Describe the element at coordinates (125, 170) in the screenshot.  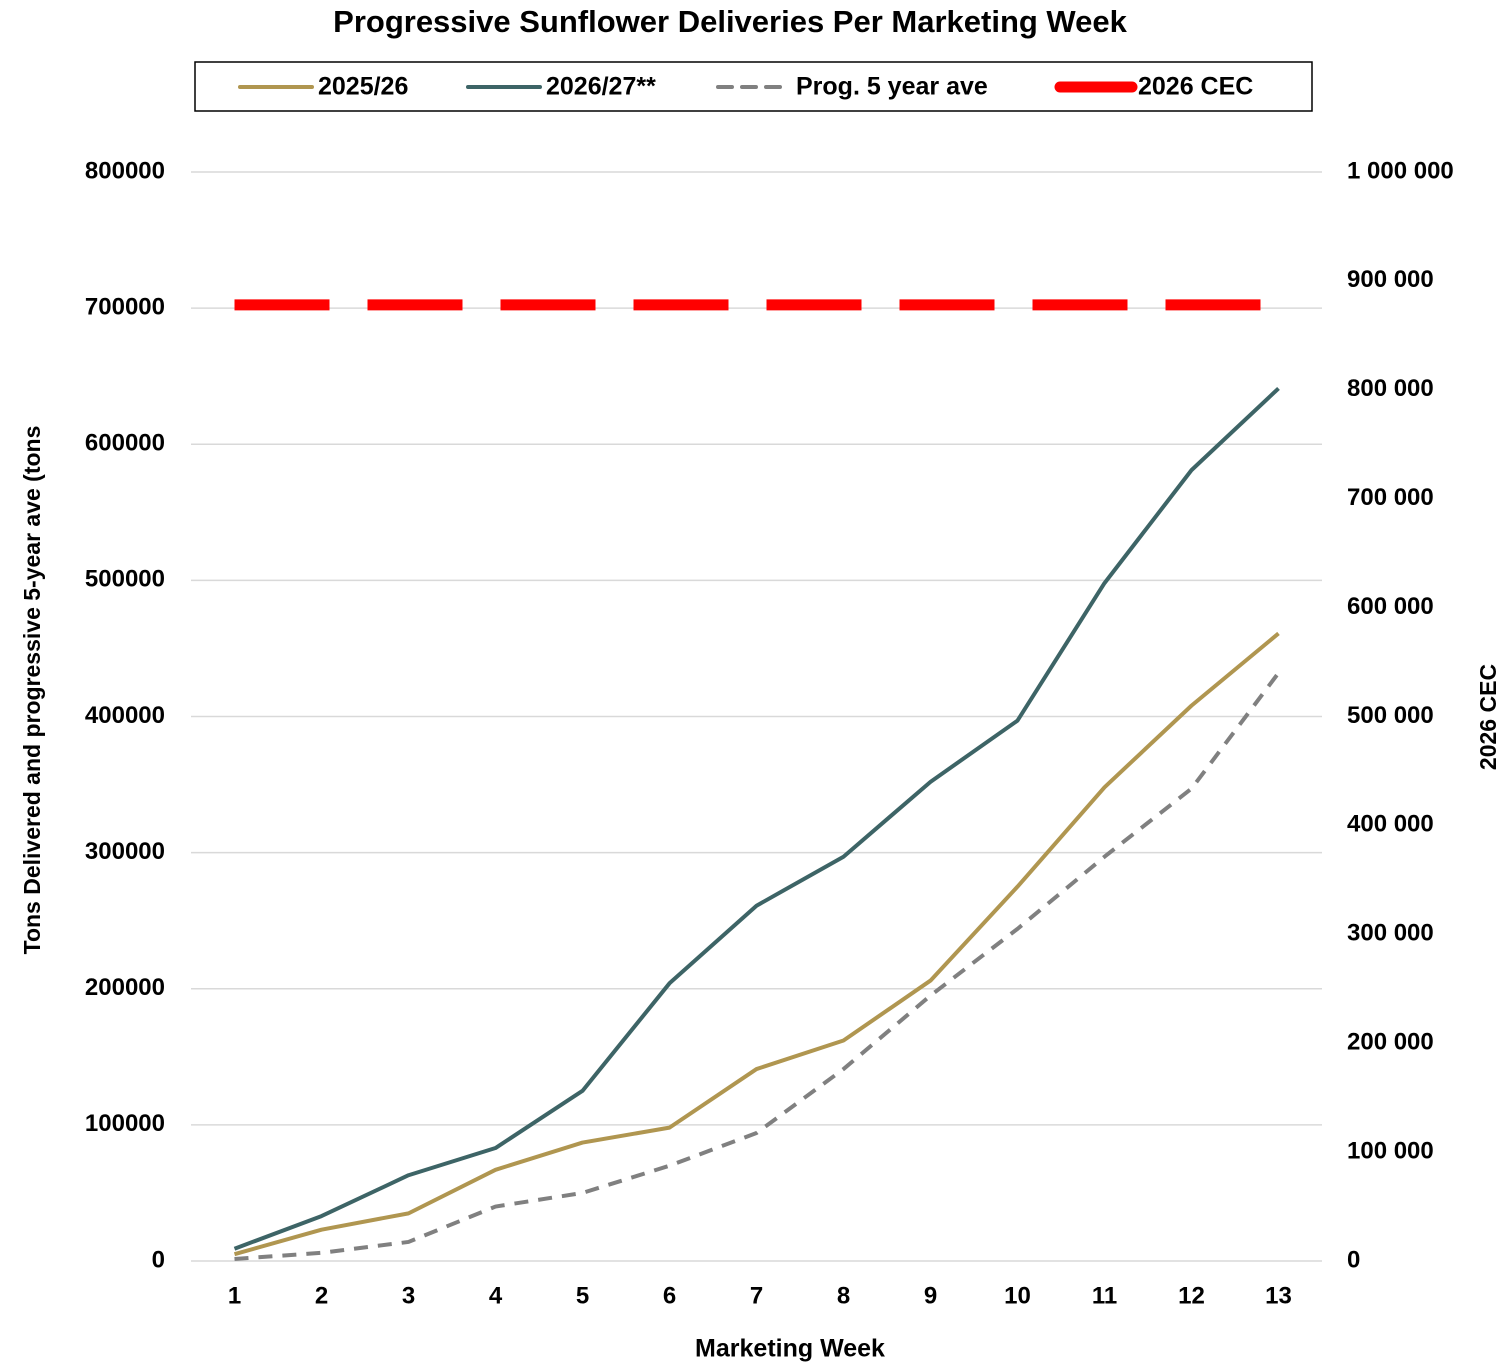
I see `y-tick-label: 800000` at that location.